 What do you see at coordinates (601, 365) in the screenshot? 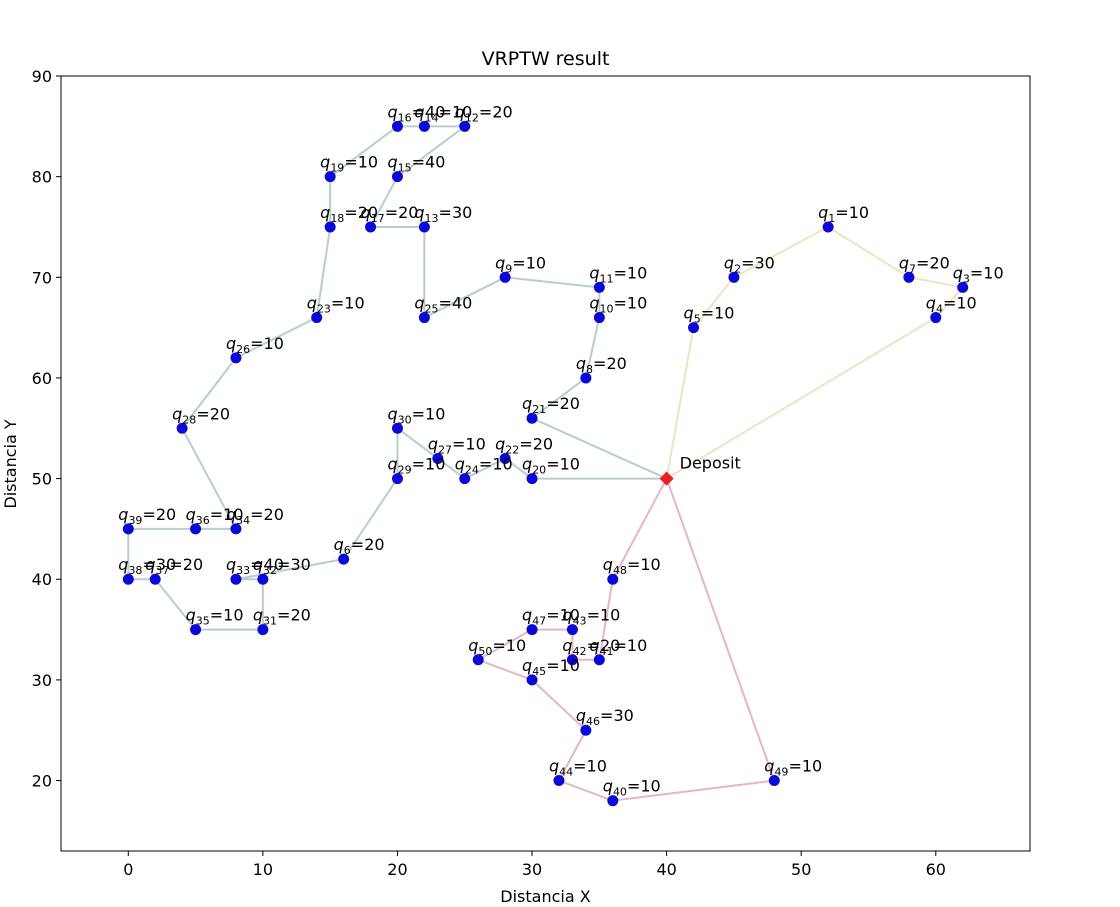
I see `customer-label-8: q8=20` at bounding box center [601, 365].